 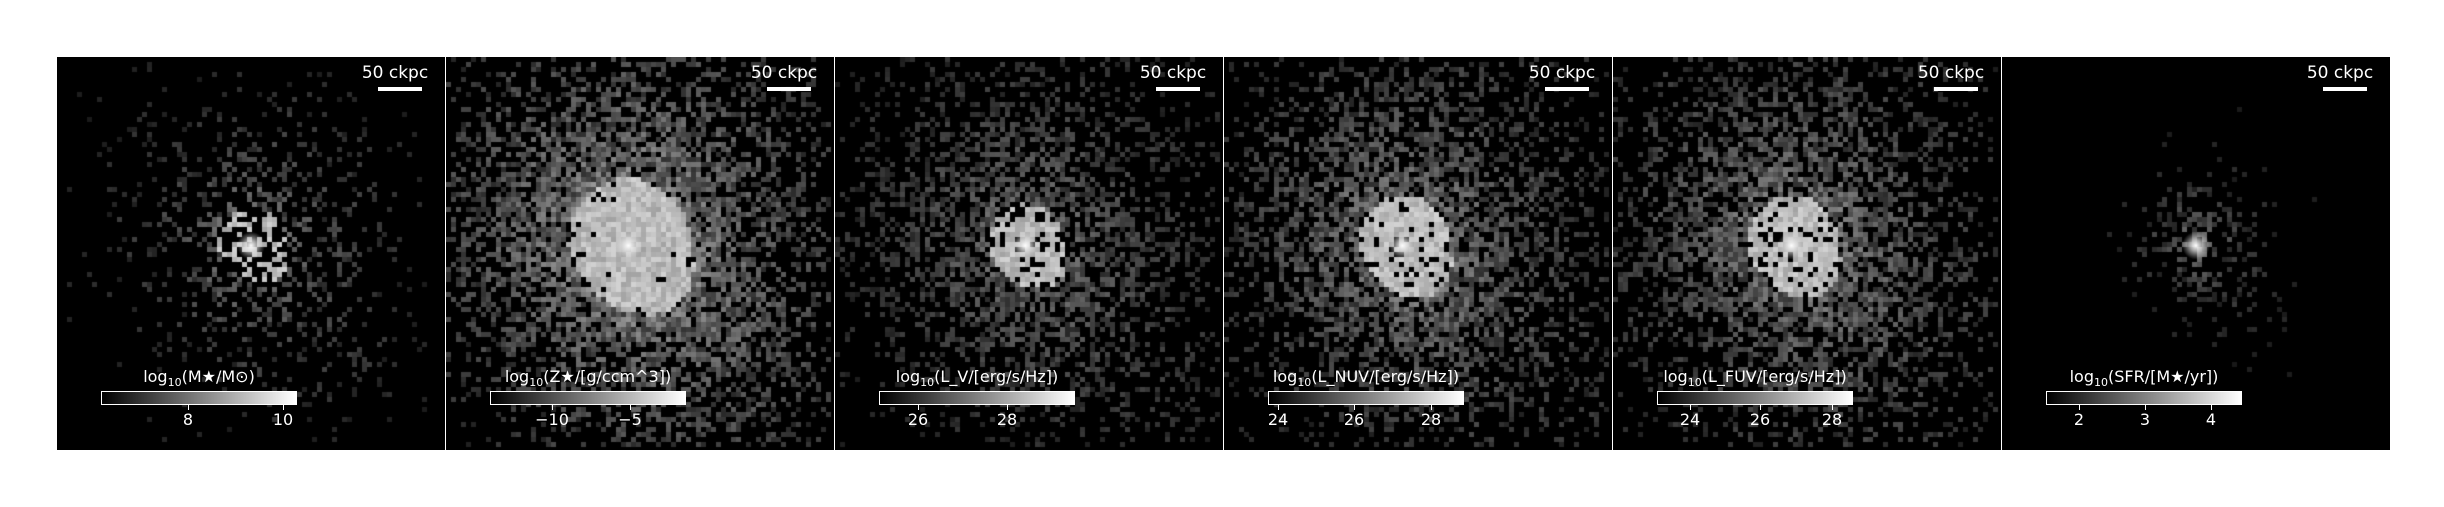 I want to click on panel-luminosity-nuv: 50 ckpc log10(L_NUV/[erg/s/Hz]) 24 26 28, so click(x=1418, y=253).